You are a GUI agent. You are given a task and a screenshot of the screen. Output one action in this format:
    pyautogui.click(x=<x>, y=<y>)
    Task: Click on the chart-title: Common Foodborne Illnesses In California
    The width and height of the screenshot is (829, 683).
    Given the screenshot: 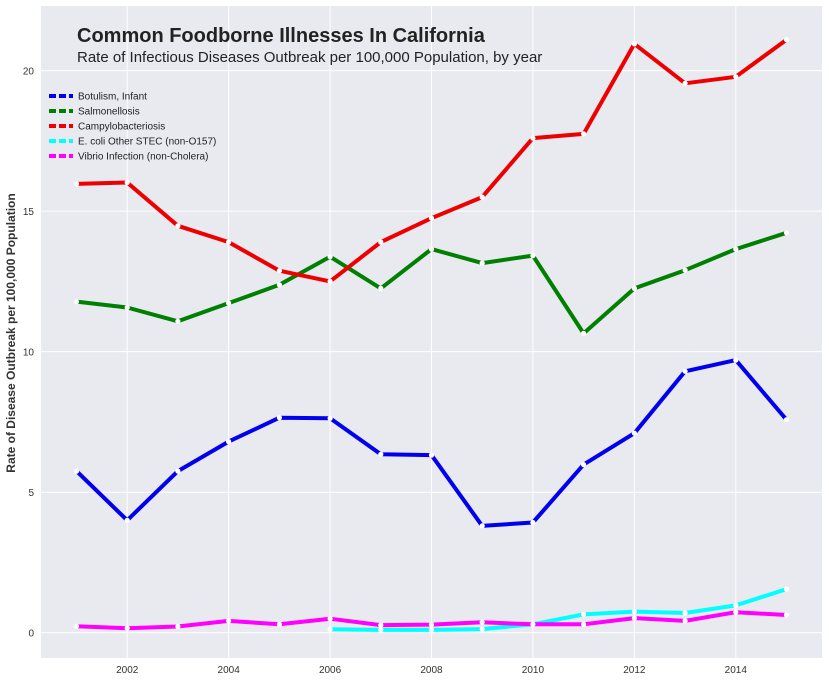 What is the action you would take?
    pyautogui.click(x=281, y=36)
    